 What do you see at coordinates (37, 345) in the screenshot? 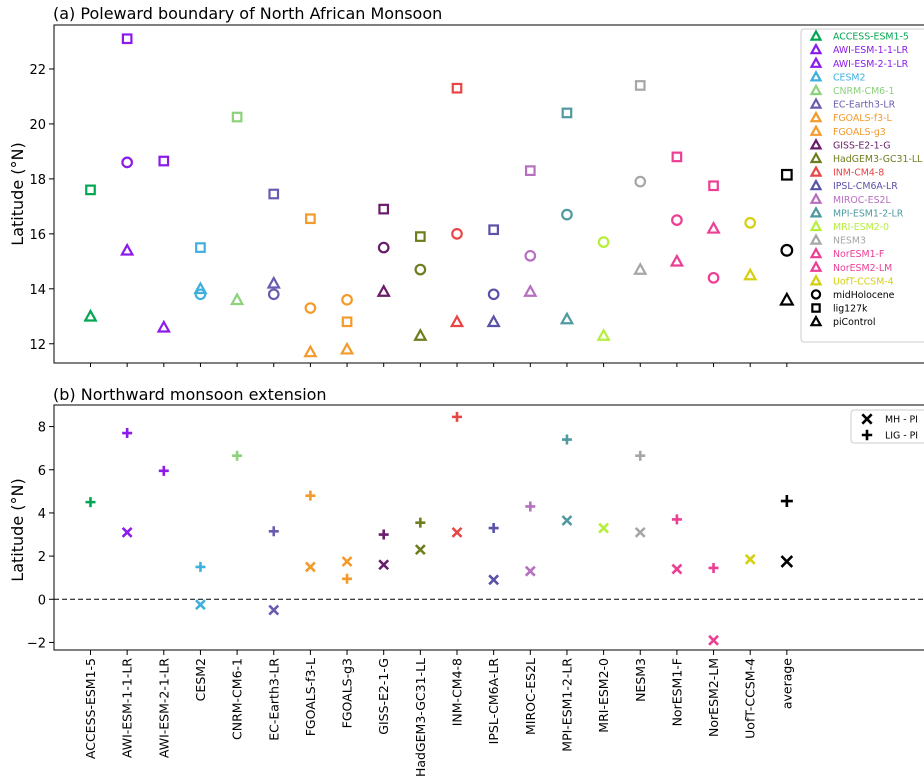
I see `panel-a-ytick-label: 12` at bounding box center [37, 345].